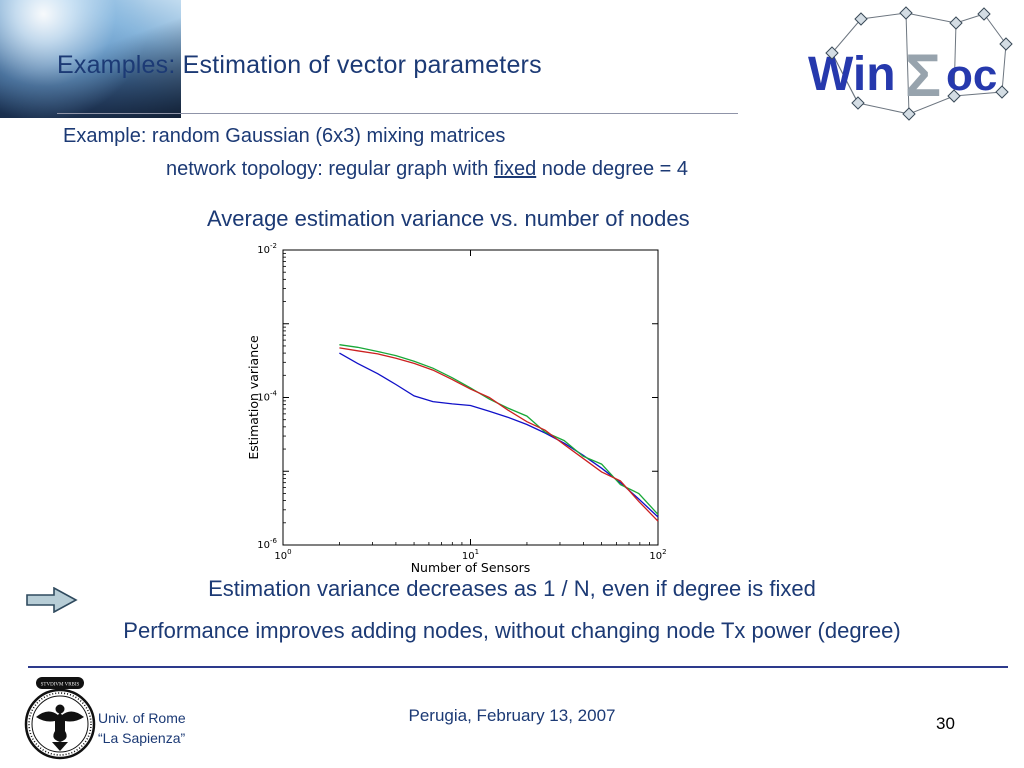 Image resolution: width=1024 pixels, height=768 pixels. Describe the element at coordinates (142, 718) in the screenshot. I see `affiliation-line1: Univ. of Rome` at that location.